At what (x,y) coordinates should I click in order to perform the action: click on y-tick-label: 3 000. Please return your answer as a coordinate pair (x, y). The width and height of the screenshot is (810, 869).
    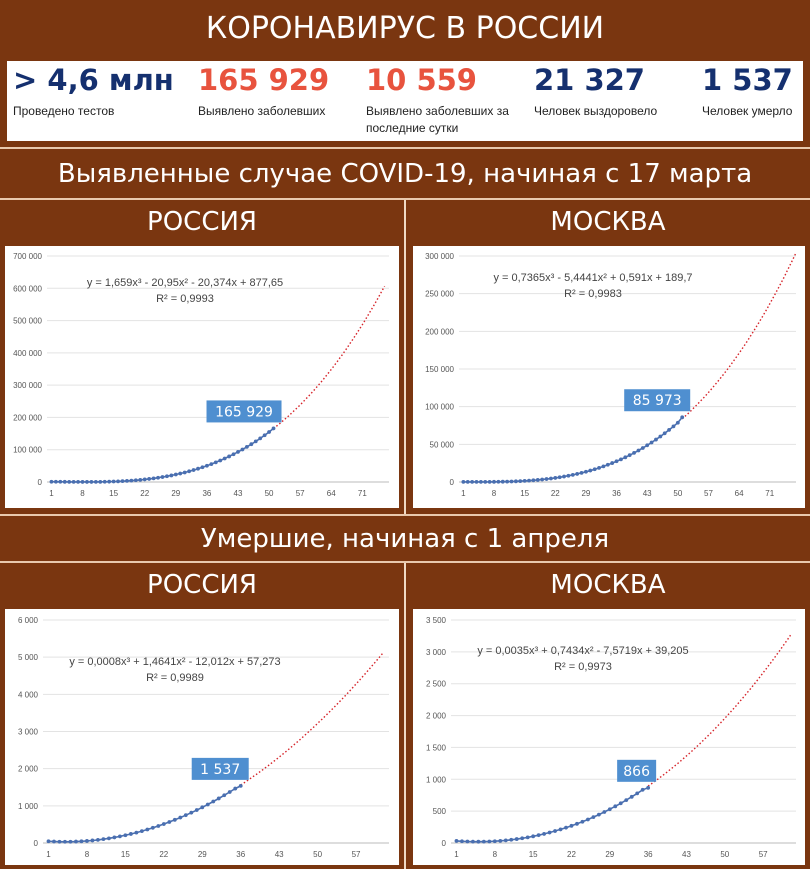
    Looking at the image, I should click on (436, 652).